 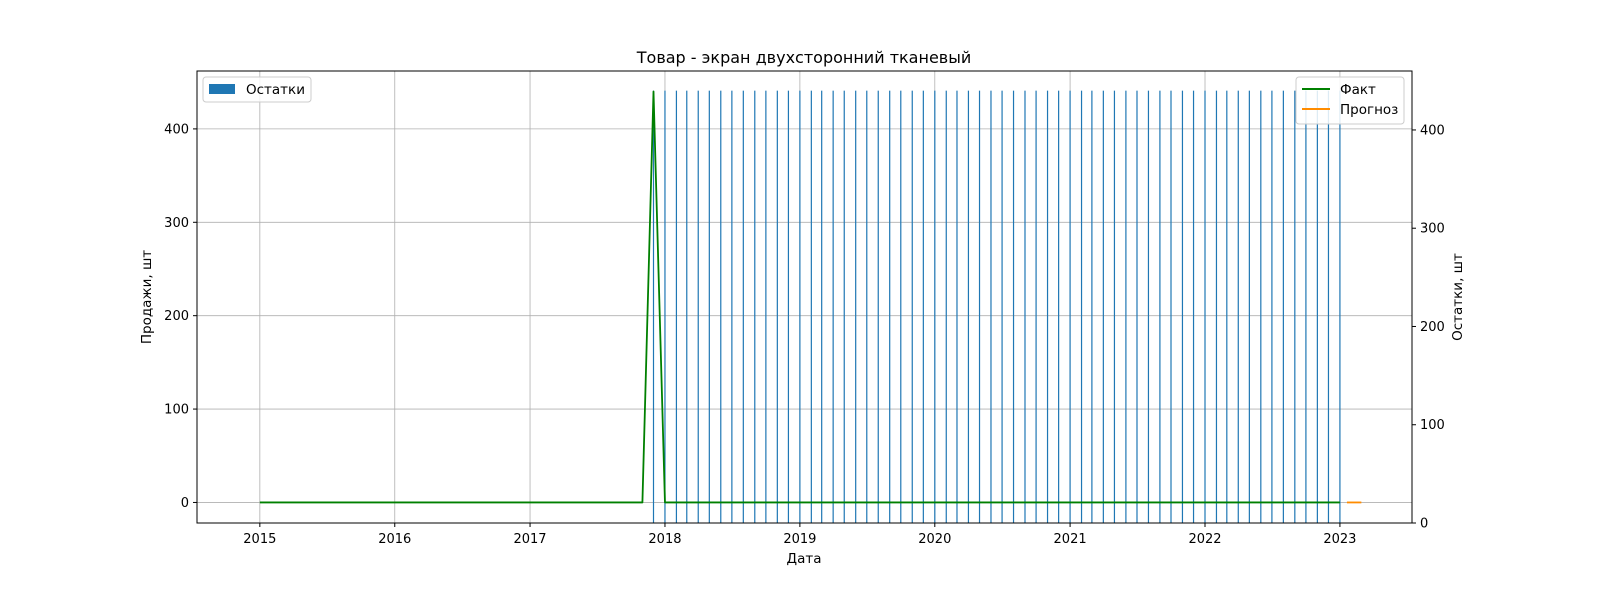 I want to click on x-tick-label: 2023, so click(x=1339, y=539).